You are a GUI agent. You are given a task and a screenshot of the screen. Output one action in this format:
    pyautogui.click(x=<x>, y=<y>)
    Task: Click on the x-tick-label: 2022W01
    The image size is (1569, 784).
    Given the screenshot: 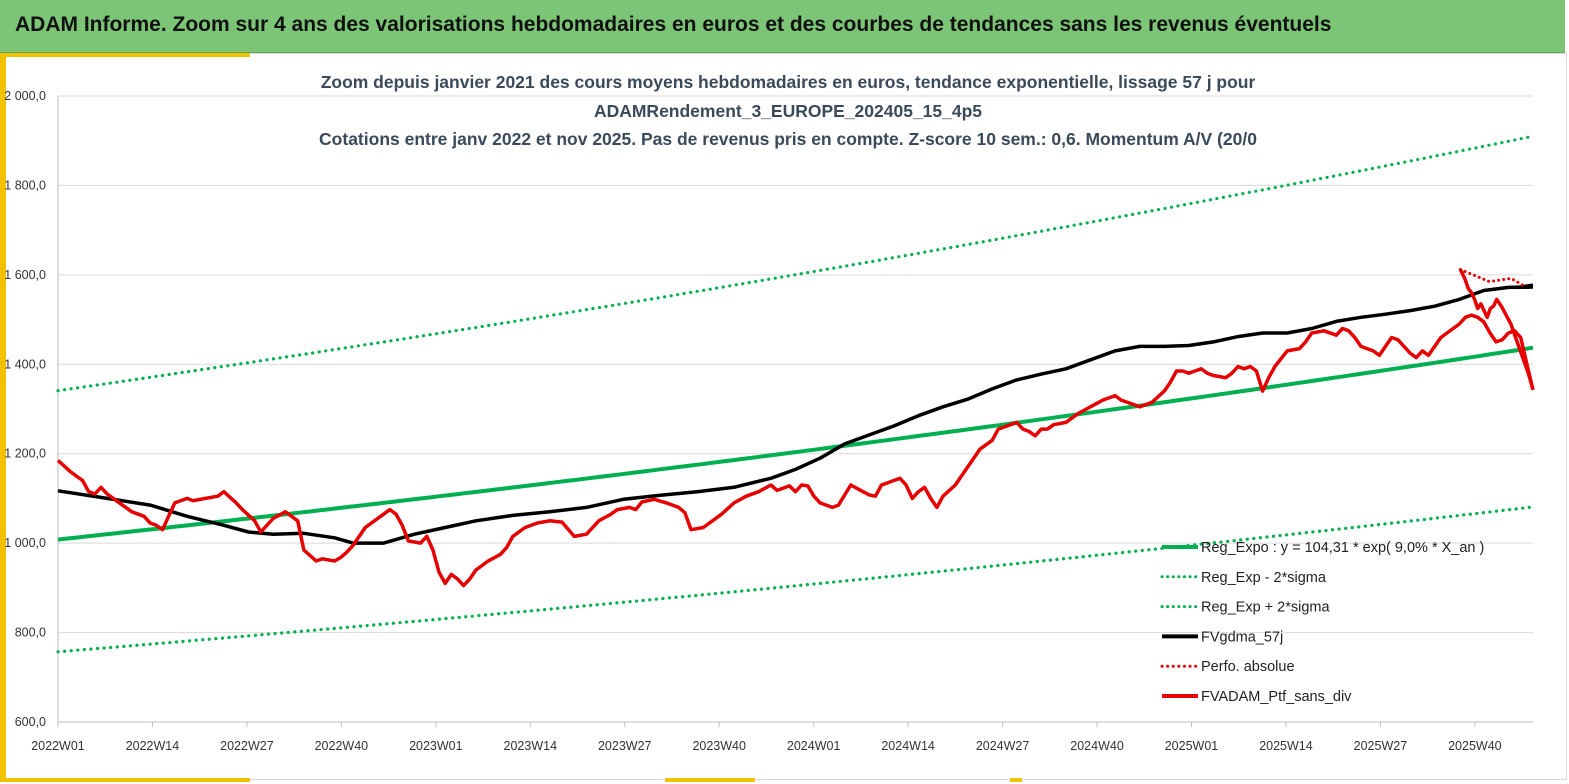 What is the action you would take?
    pyautogui.click(x=58, y=746)
    